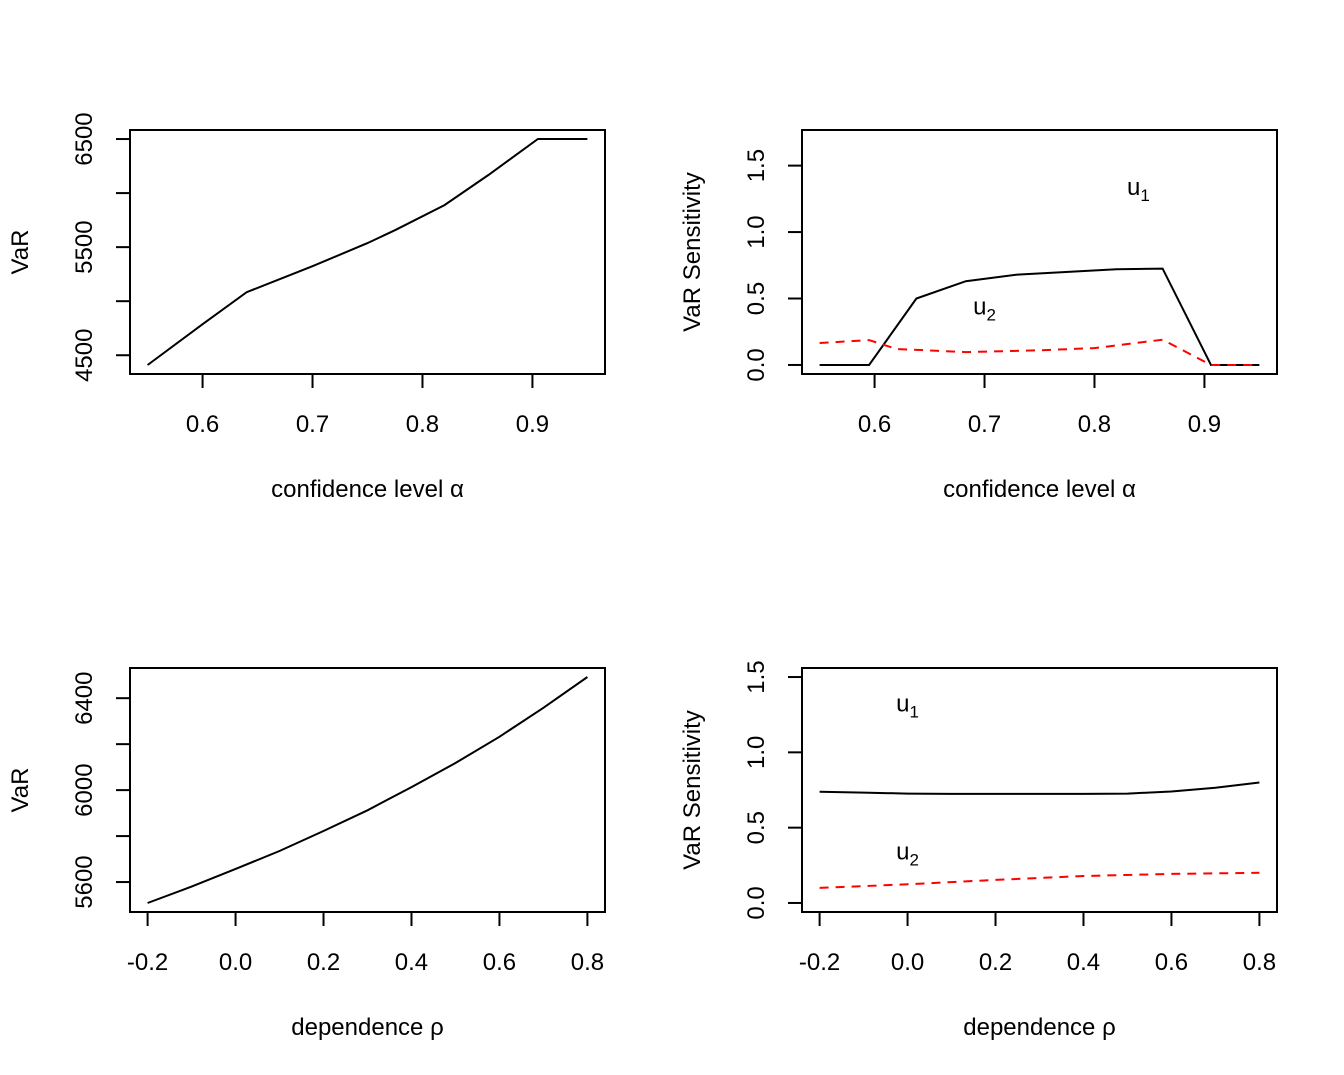  Describe the element at coordinates (84, 246) in the screenshot. I see `y-tick-label: 5500` at that location.